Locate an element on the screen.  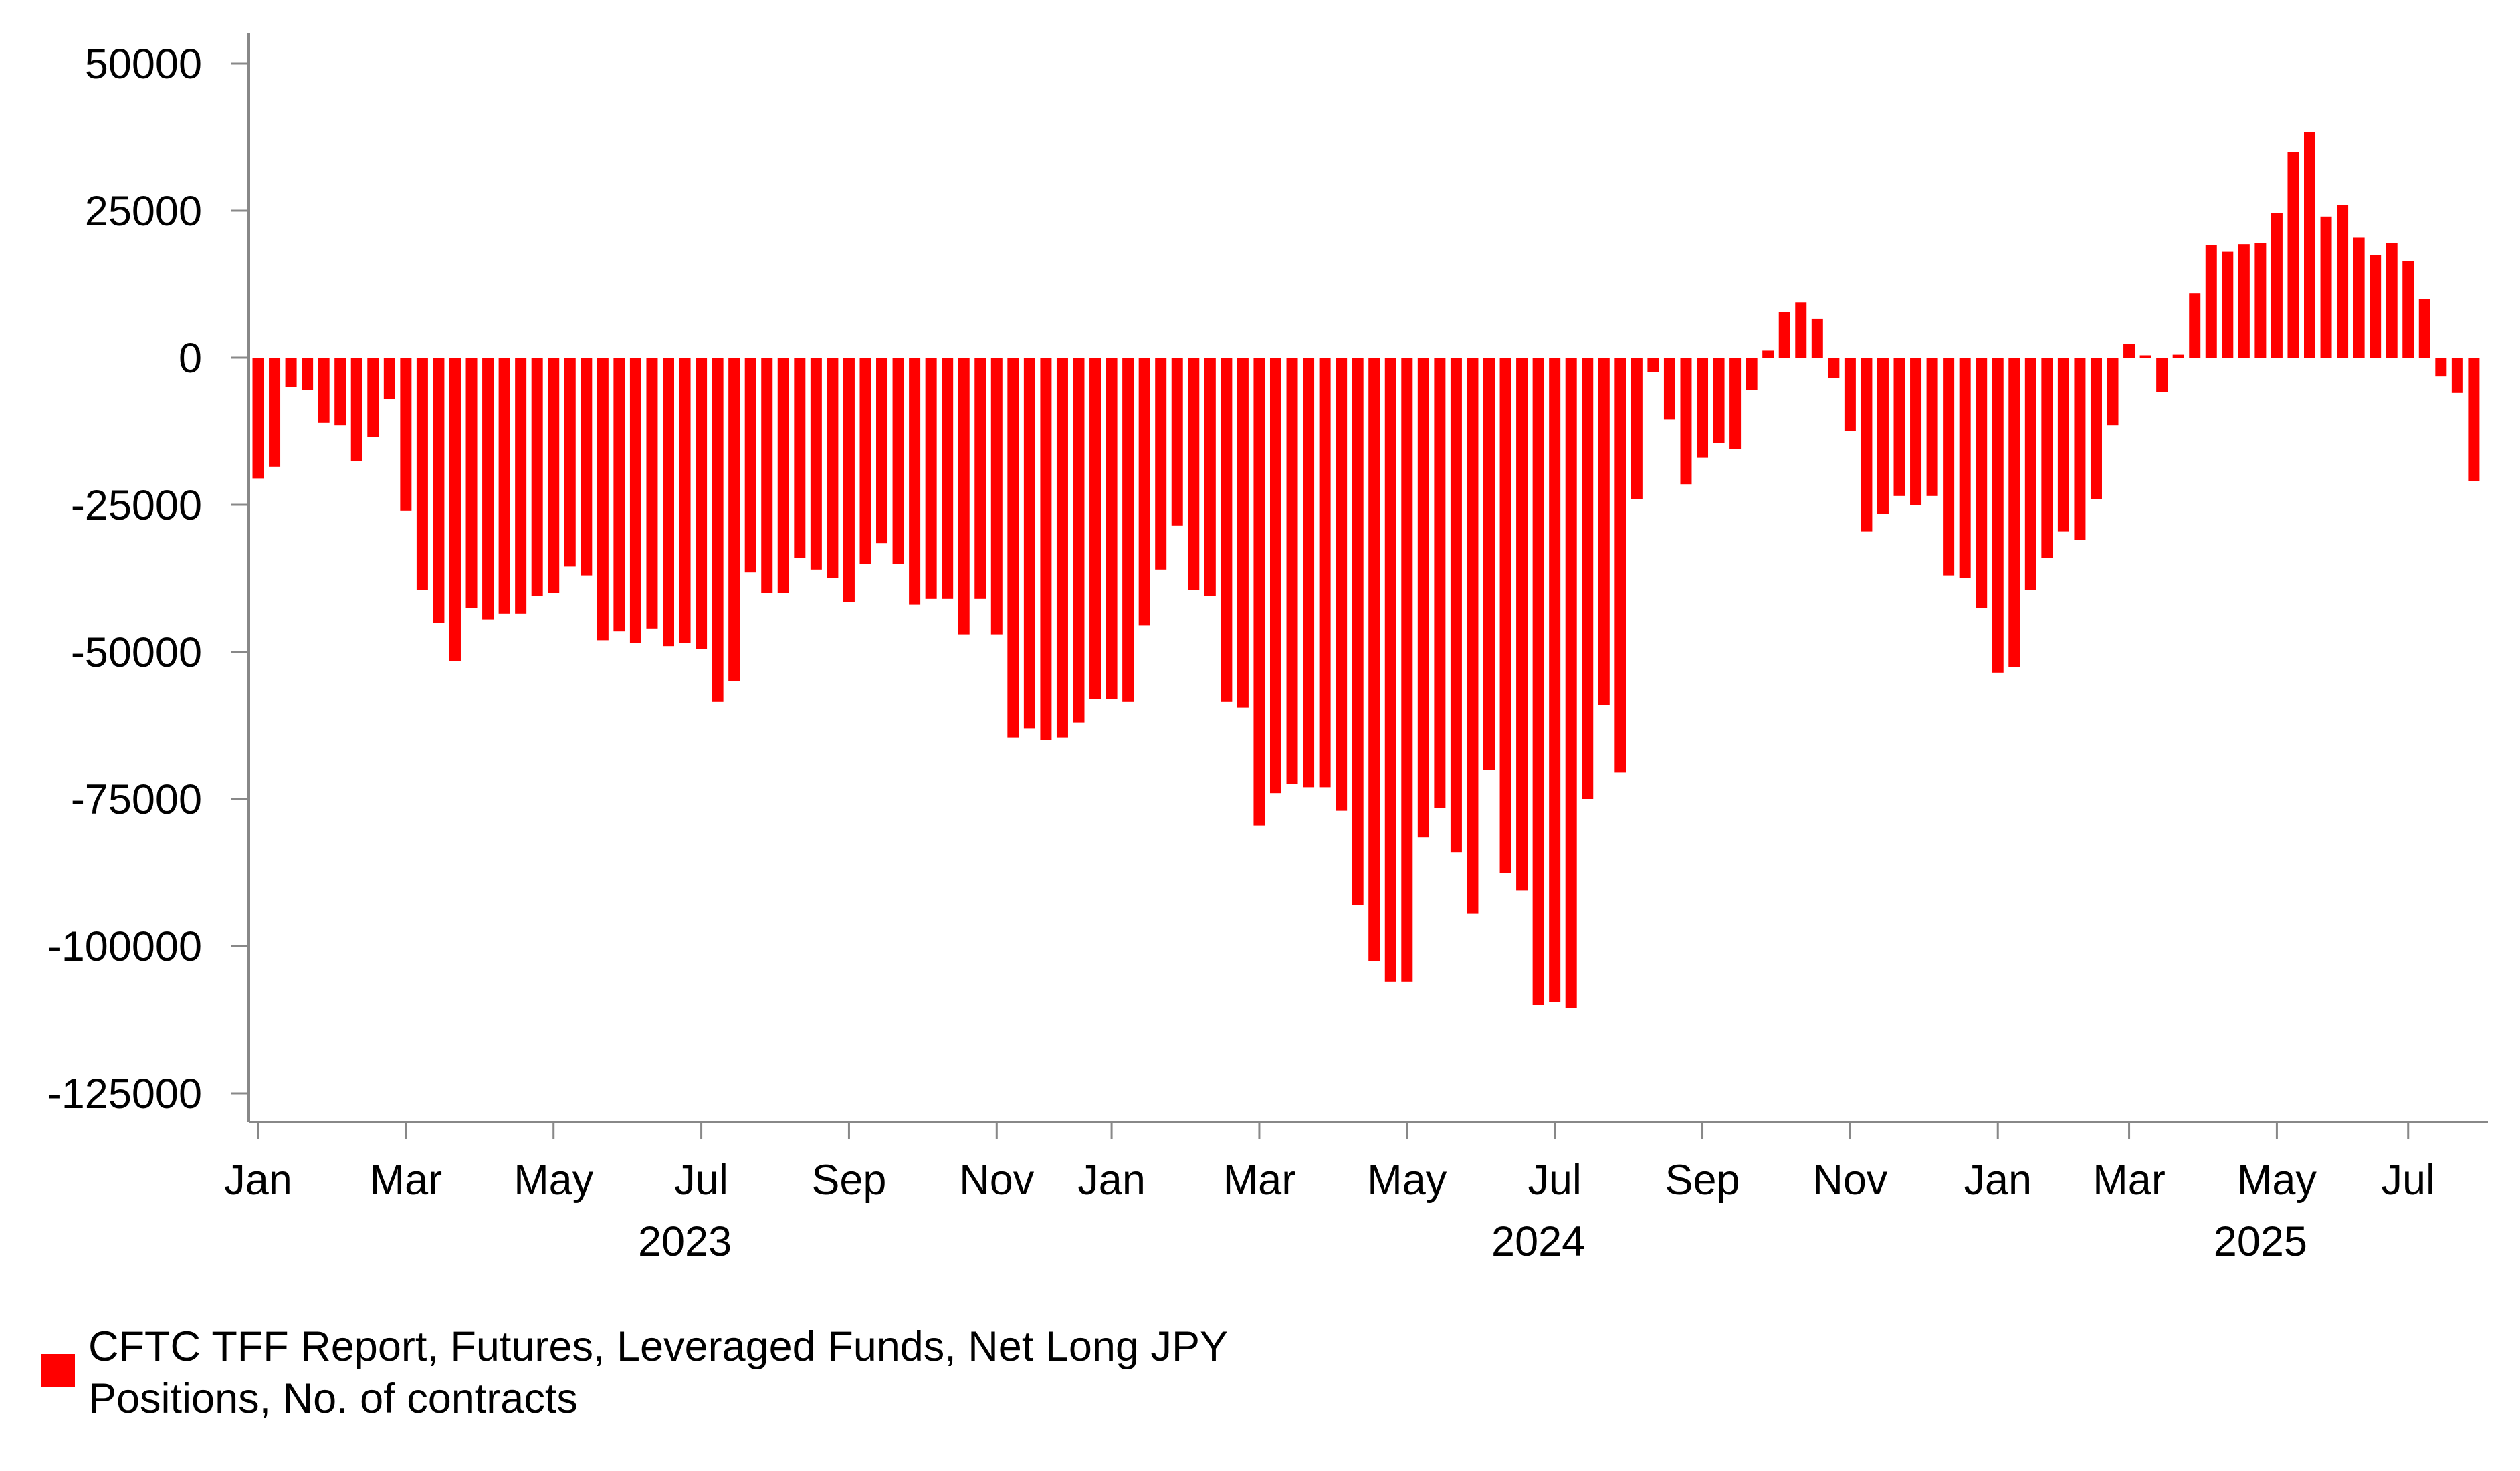
x-year-label: 2025 is located at coordinates (2260, 1241).